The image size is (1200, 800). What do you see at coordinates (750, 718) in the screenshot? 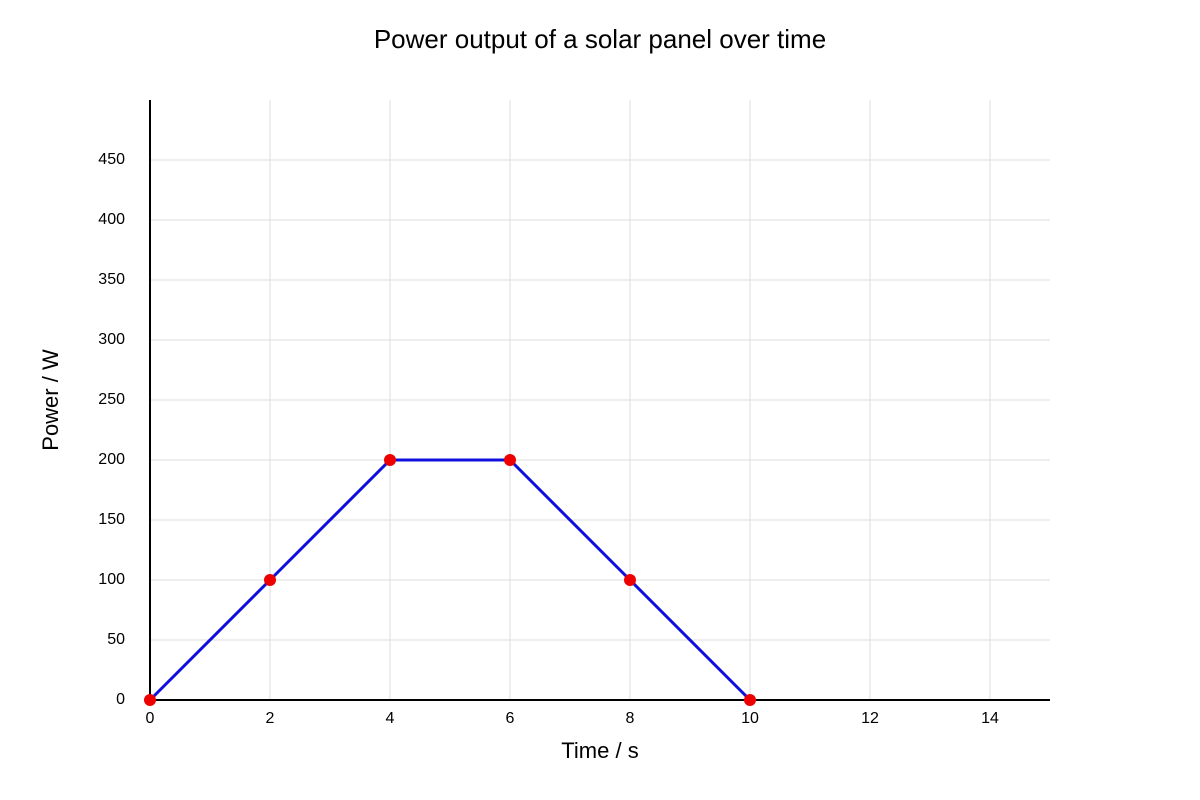
I see `x-tick-label: 10` at bounding box center [750, 718].